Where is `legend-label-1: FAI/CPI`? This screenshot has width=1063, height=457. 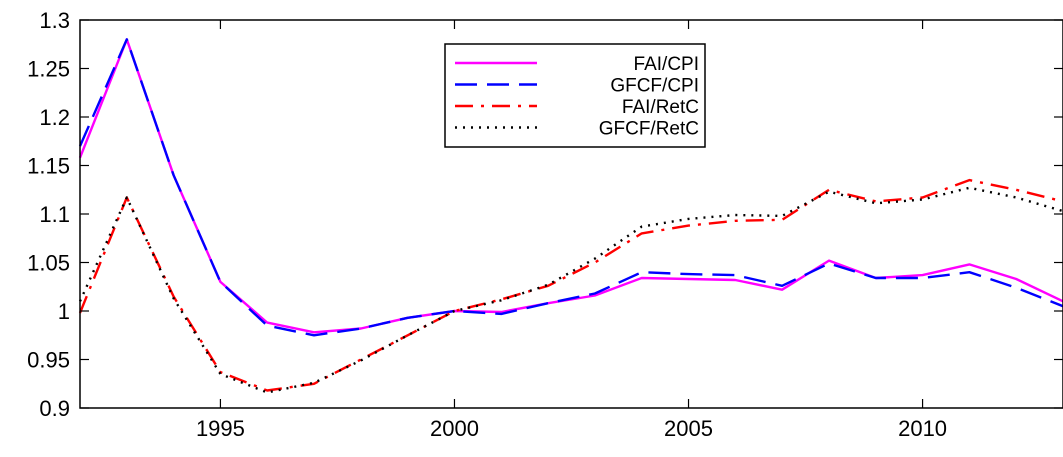 legend-label-1: FAI/CPI is located at coordinates (666, 64).